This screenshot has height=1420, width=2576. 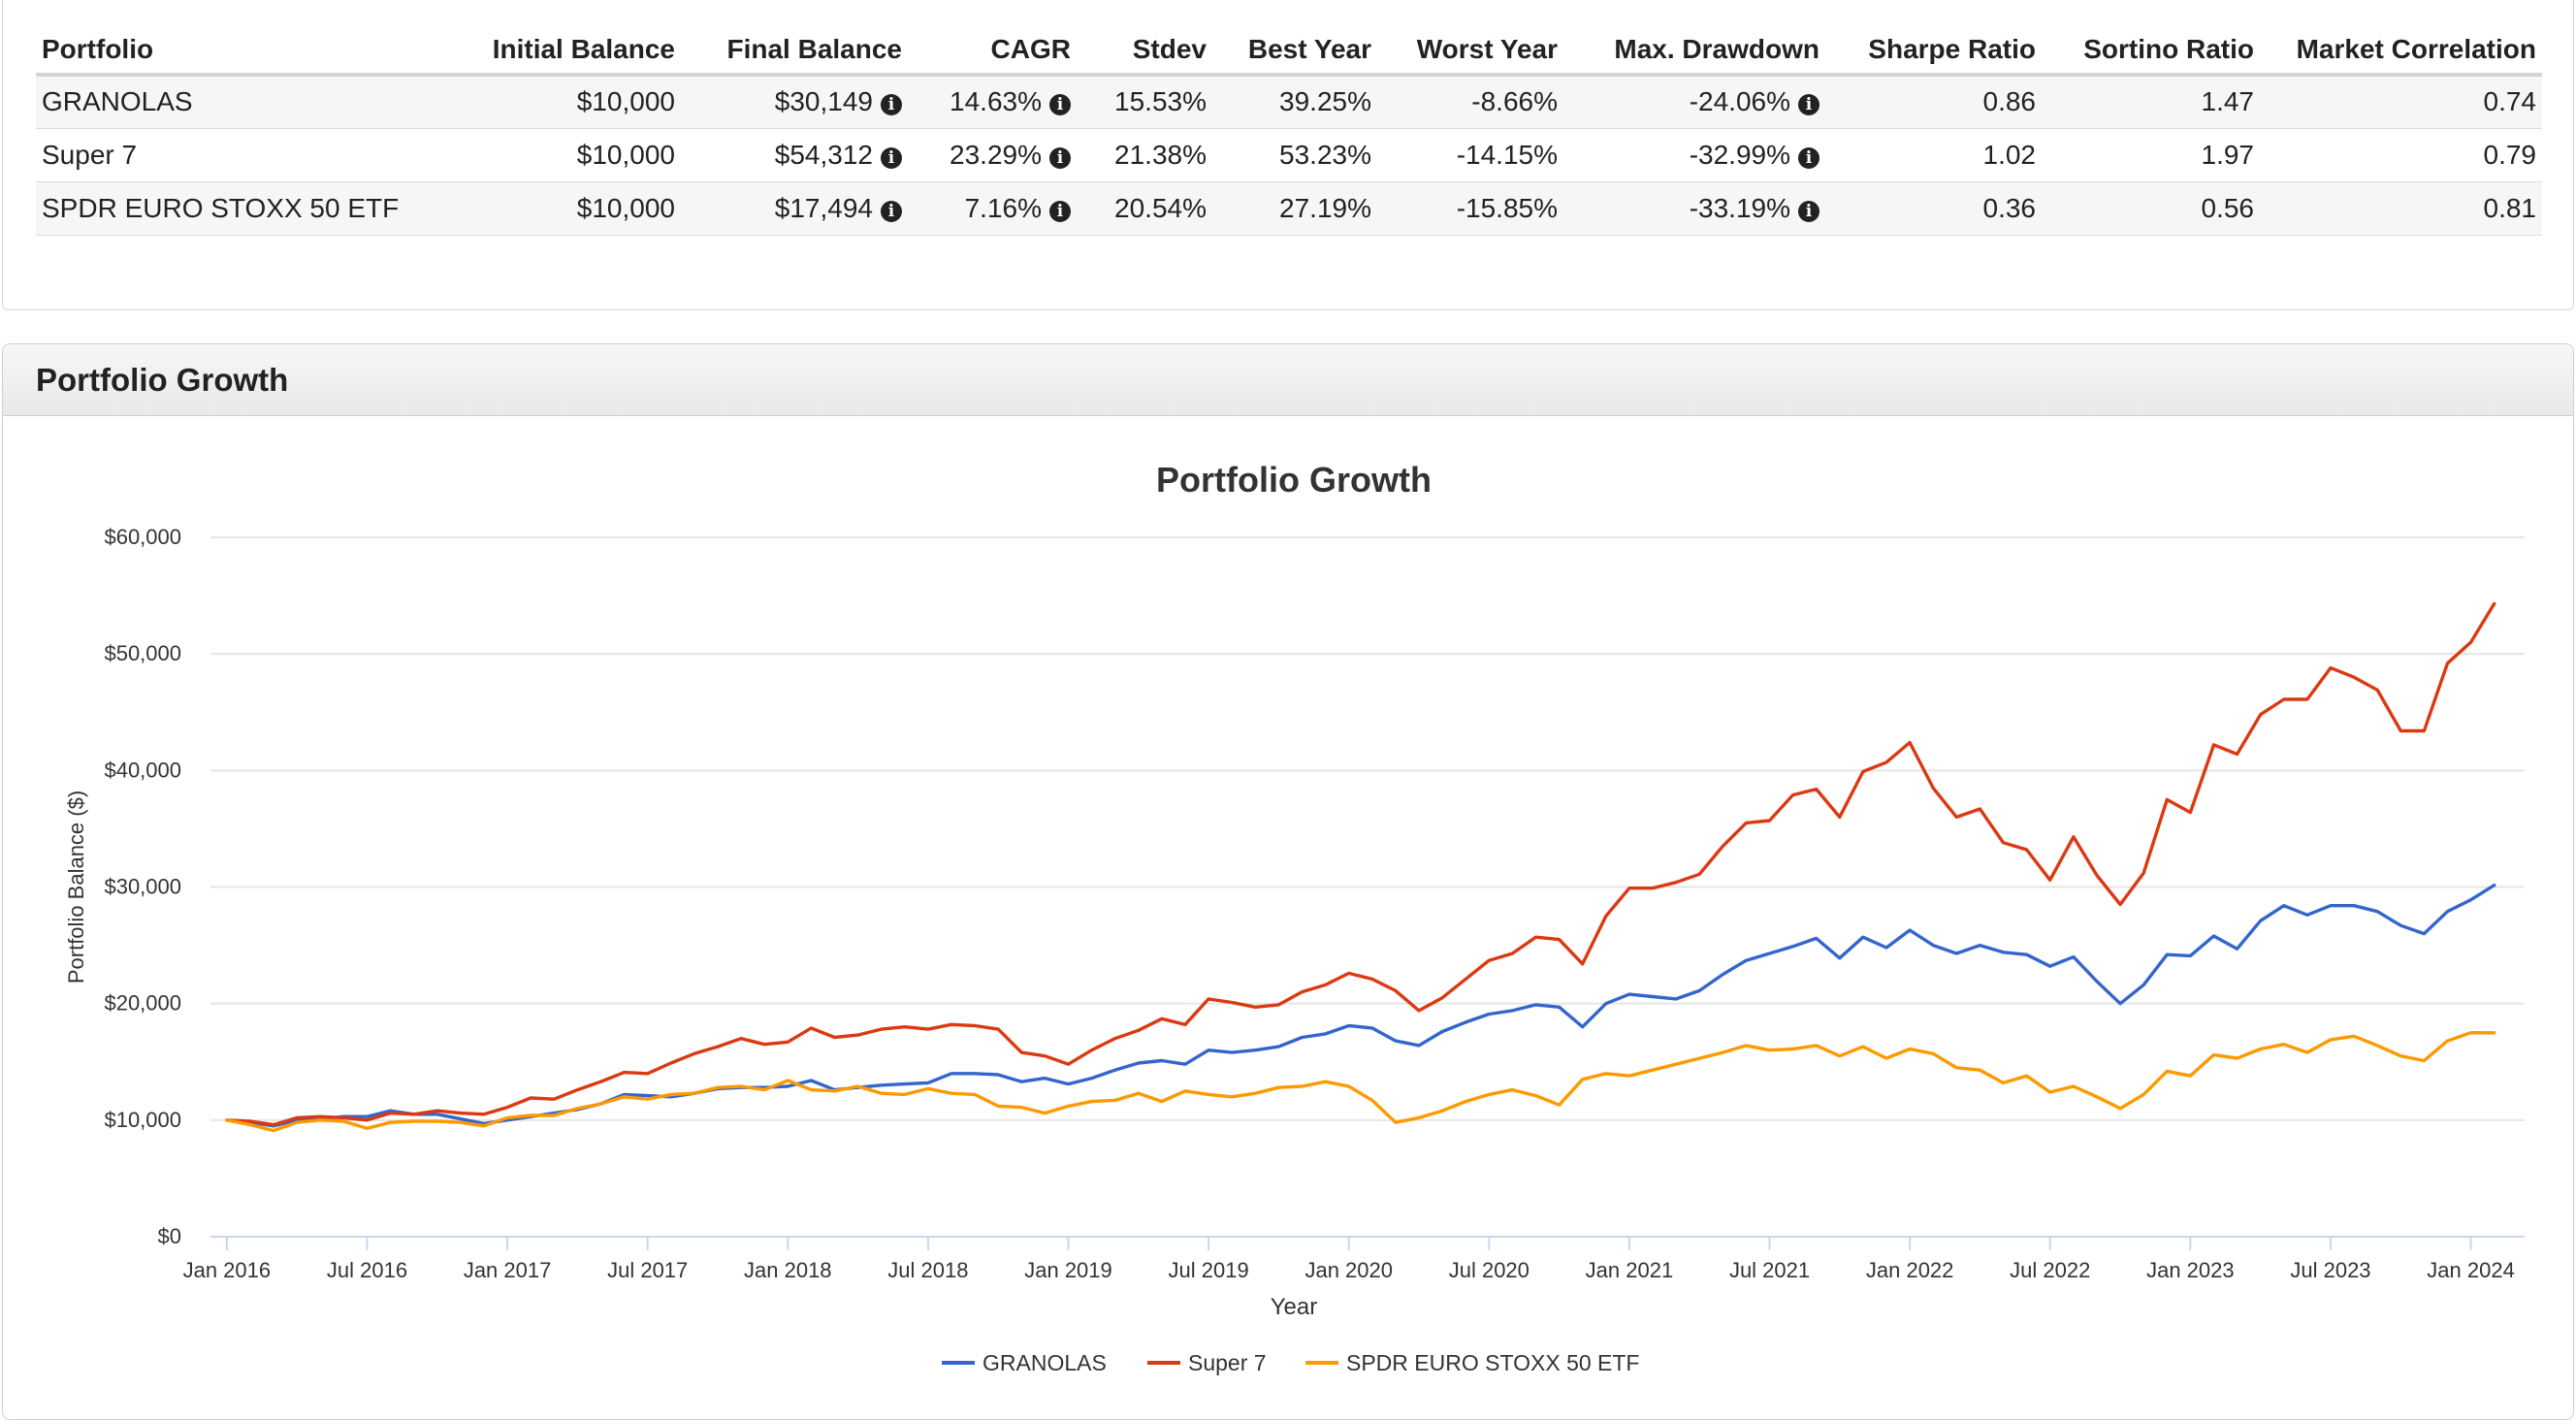 What do you see at coordinates (1933, 53) in the screenshot?
I see `col-sharpe-ratio: Sharpe Ratio` at bounding box center [1933, 53].